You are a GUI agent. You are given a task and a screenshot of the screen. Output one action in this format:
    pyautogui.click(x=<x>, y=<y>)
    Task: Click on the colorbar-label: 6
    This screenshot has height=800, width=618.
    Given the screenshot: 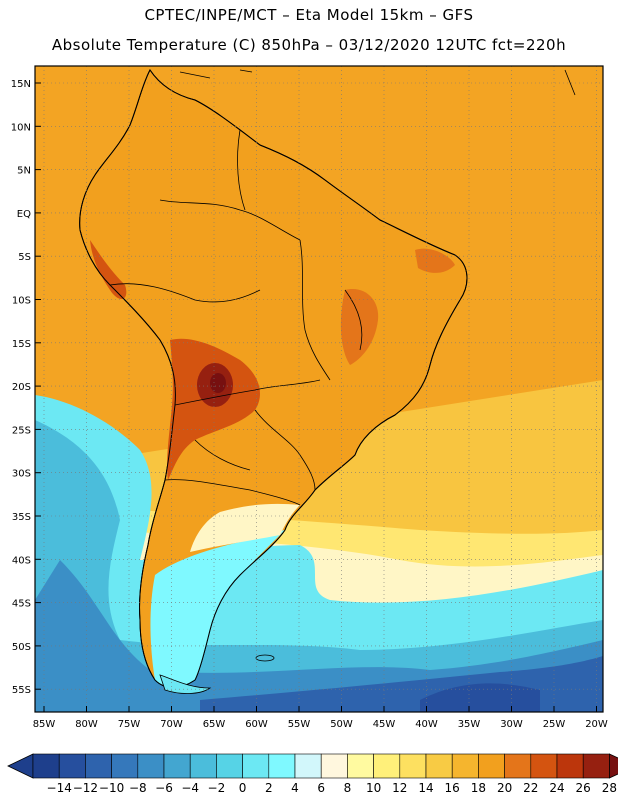 What is the action you would take?
    pyautogui.click(x=321, y=788)
    